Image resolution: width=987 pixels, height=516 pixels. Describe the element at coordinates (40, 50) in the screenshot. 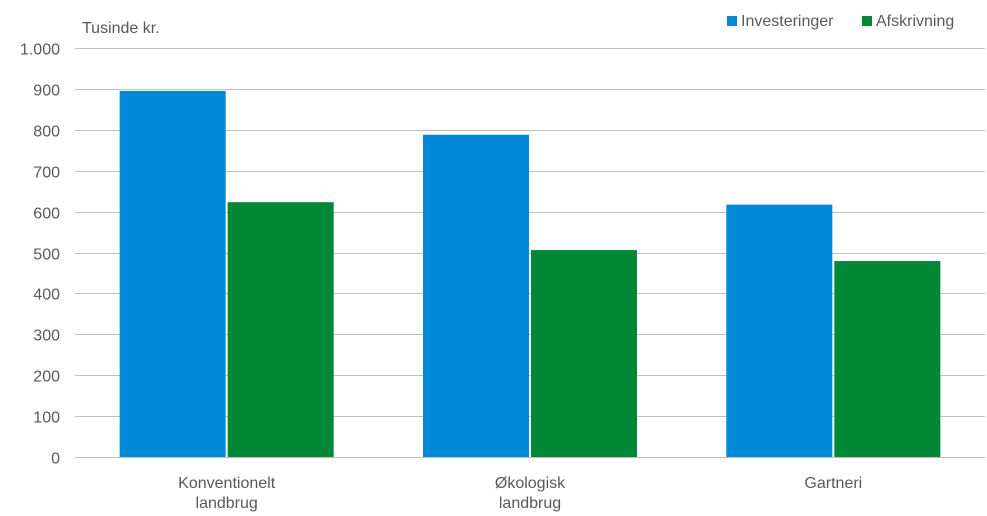

I see `y-tick-label: 1.000` at that location.